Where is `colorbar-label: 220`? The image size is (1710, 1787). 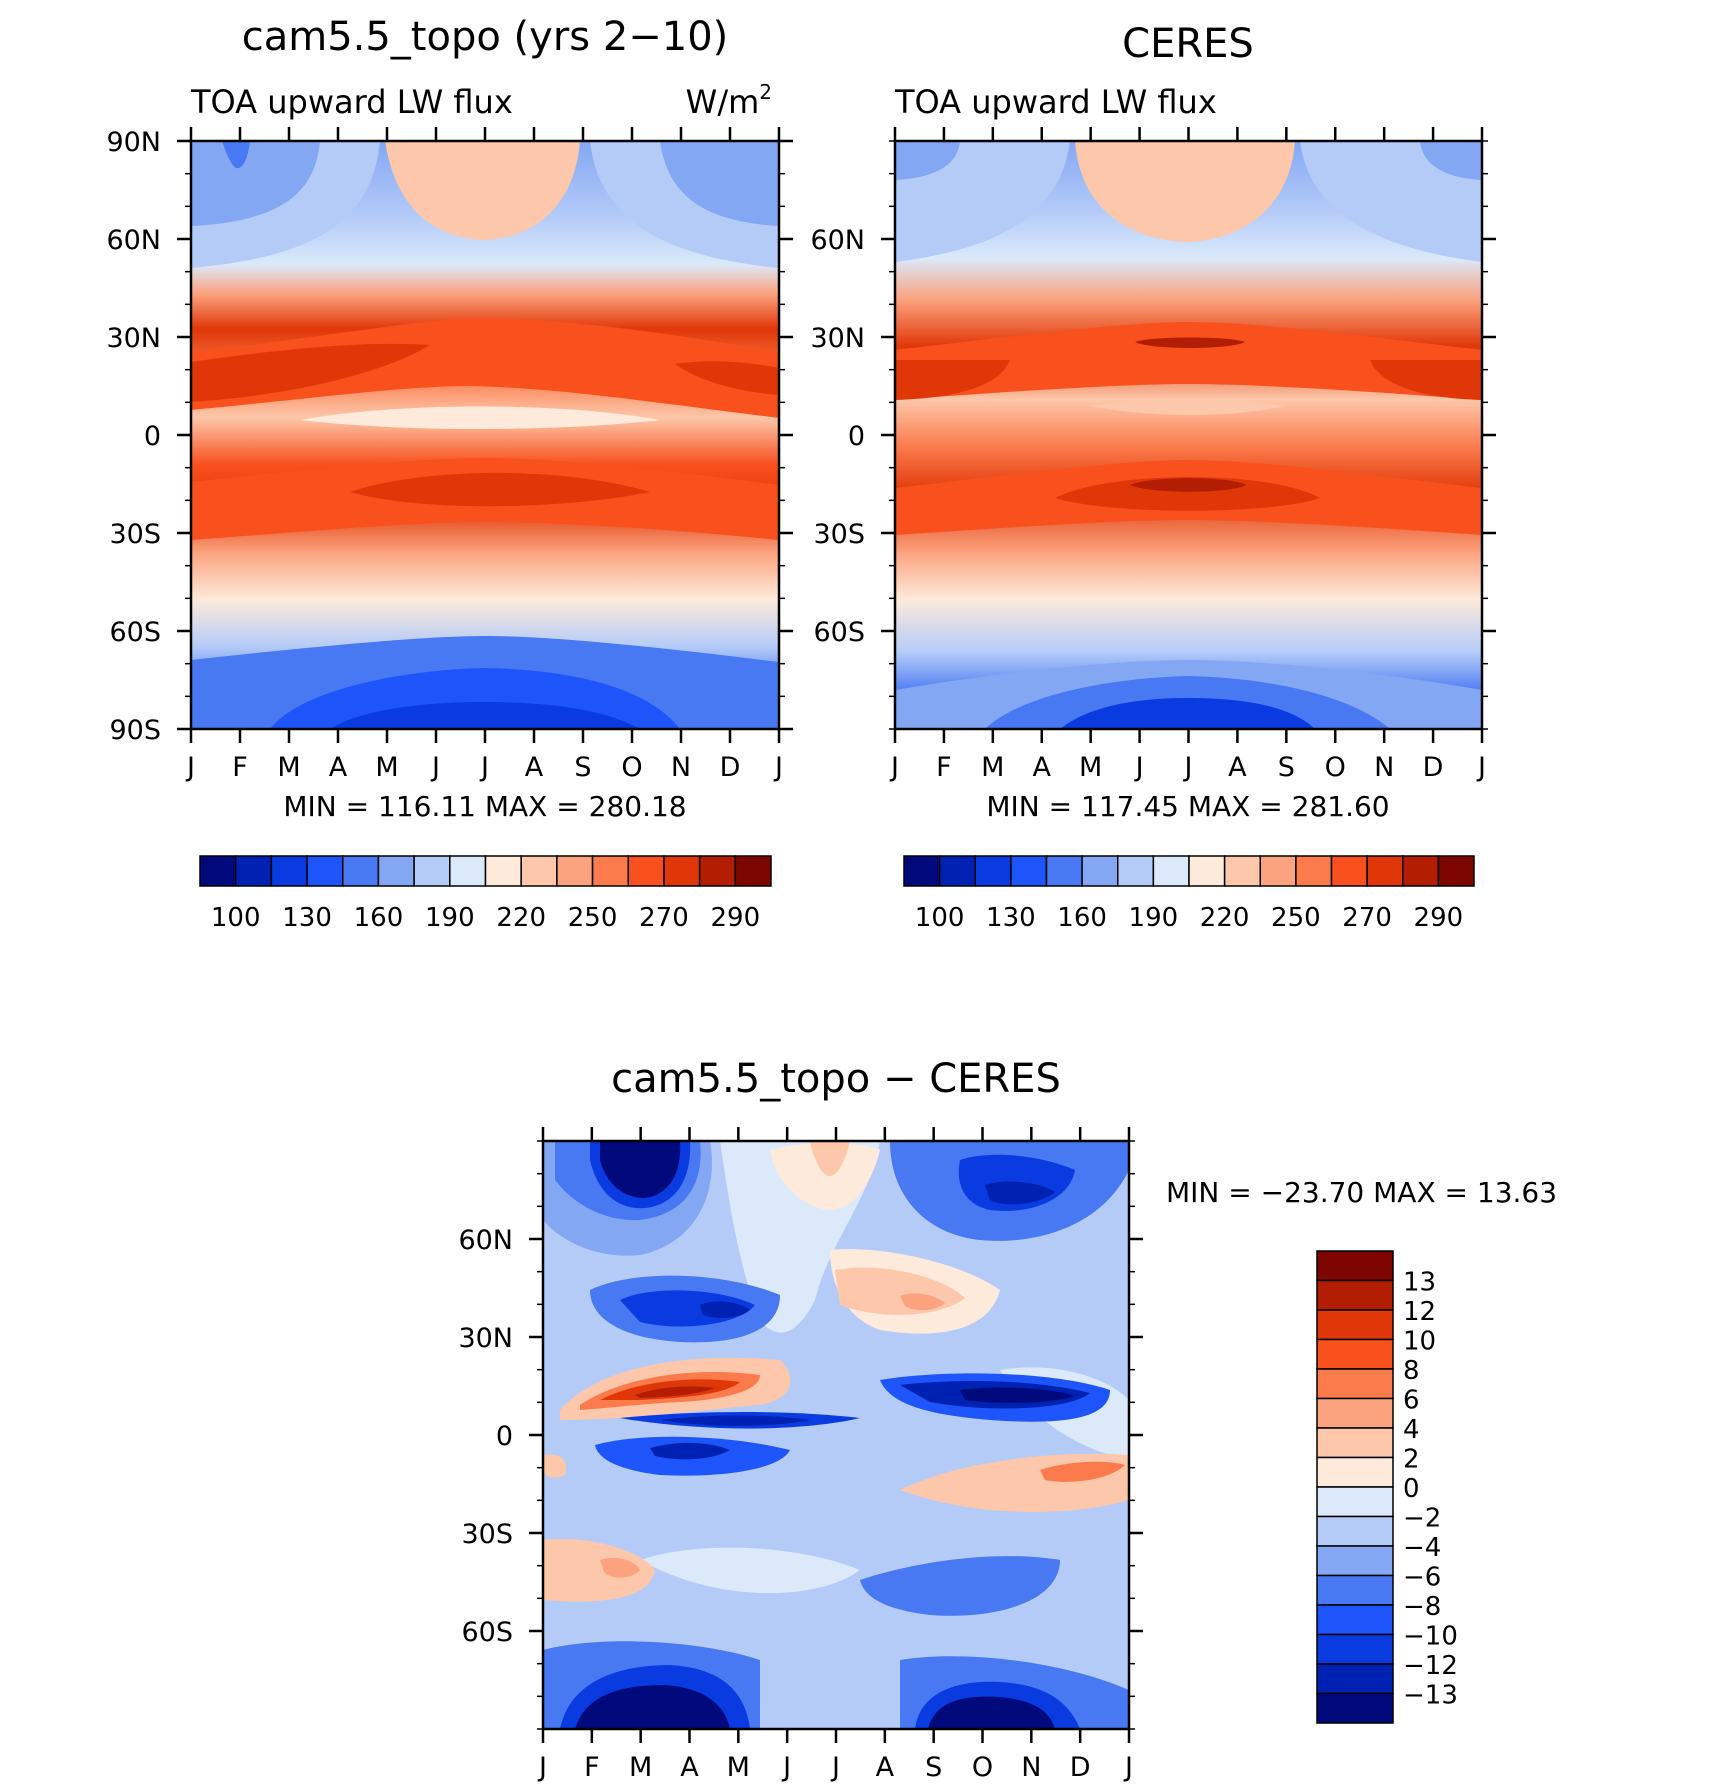 colorbar-label: 220 is located at coordinates (1225, 918).